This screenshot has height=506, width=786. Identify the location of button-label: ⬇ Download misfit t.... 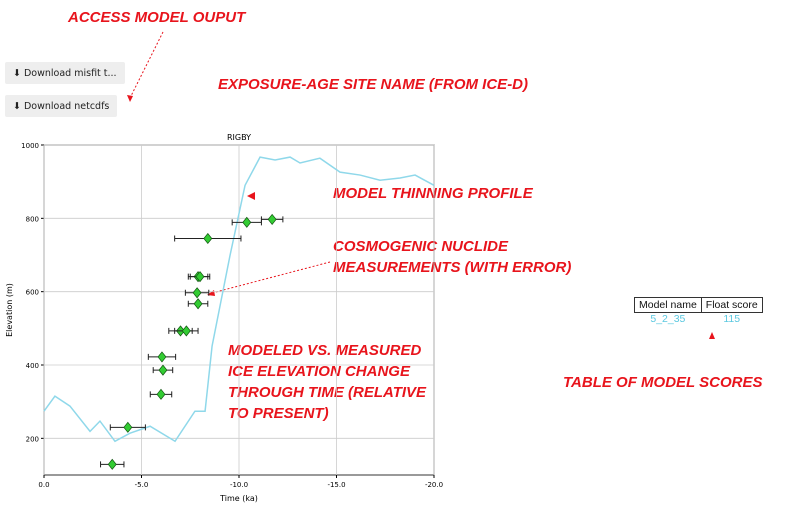
(65, 73).